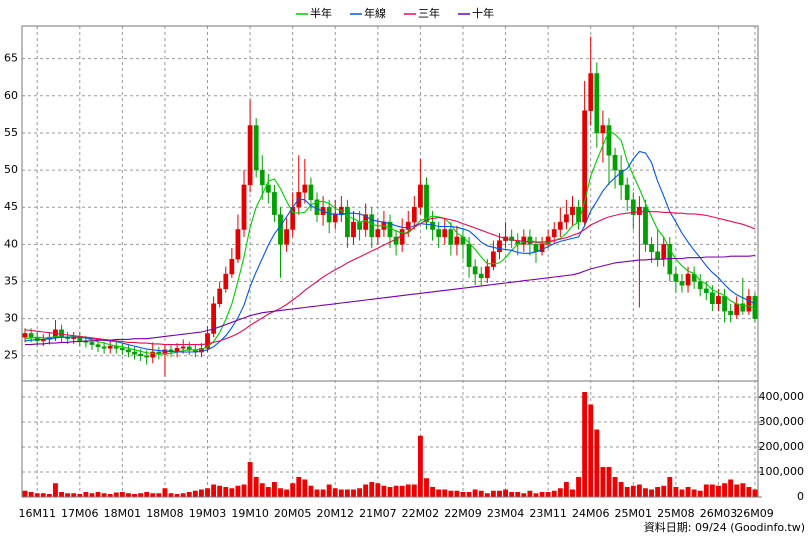 The image size is (808, 540). I want to click on legend: 半年 年線 三年 十年, so click(395, 13).